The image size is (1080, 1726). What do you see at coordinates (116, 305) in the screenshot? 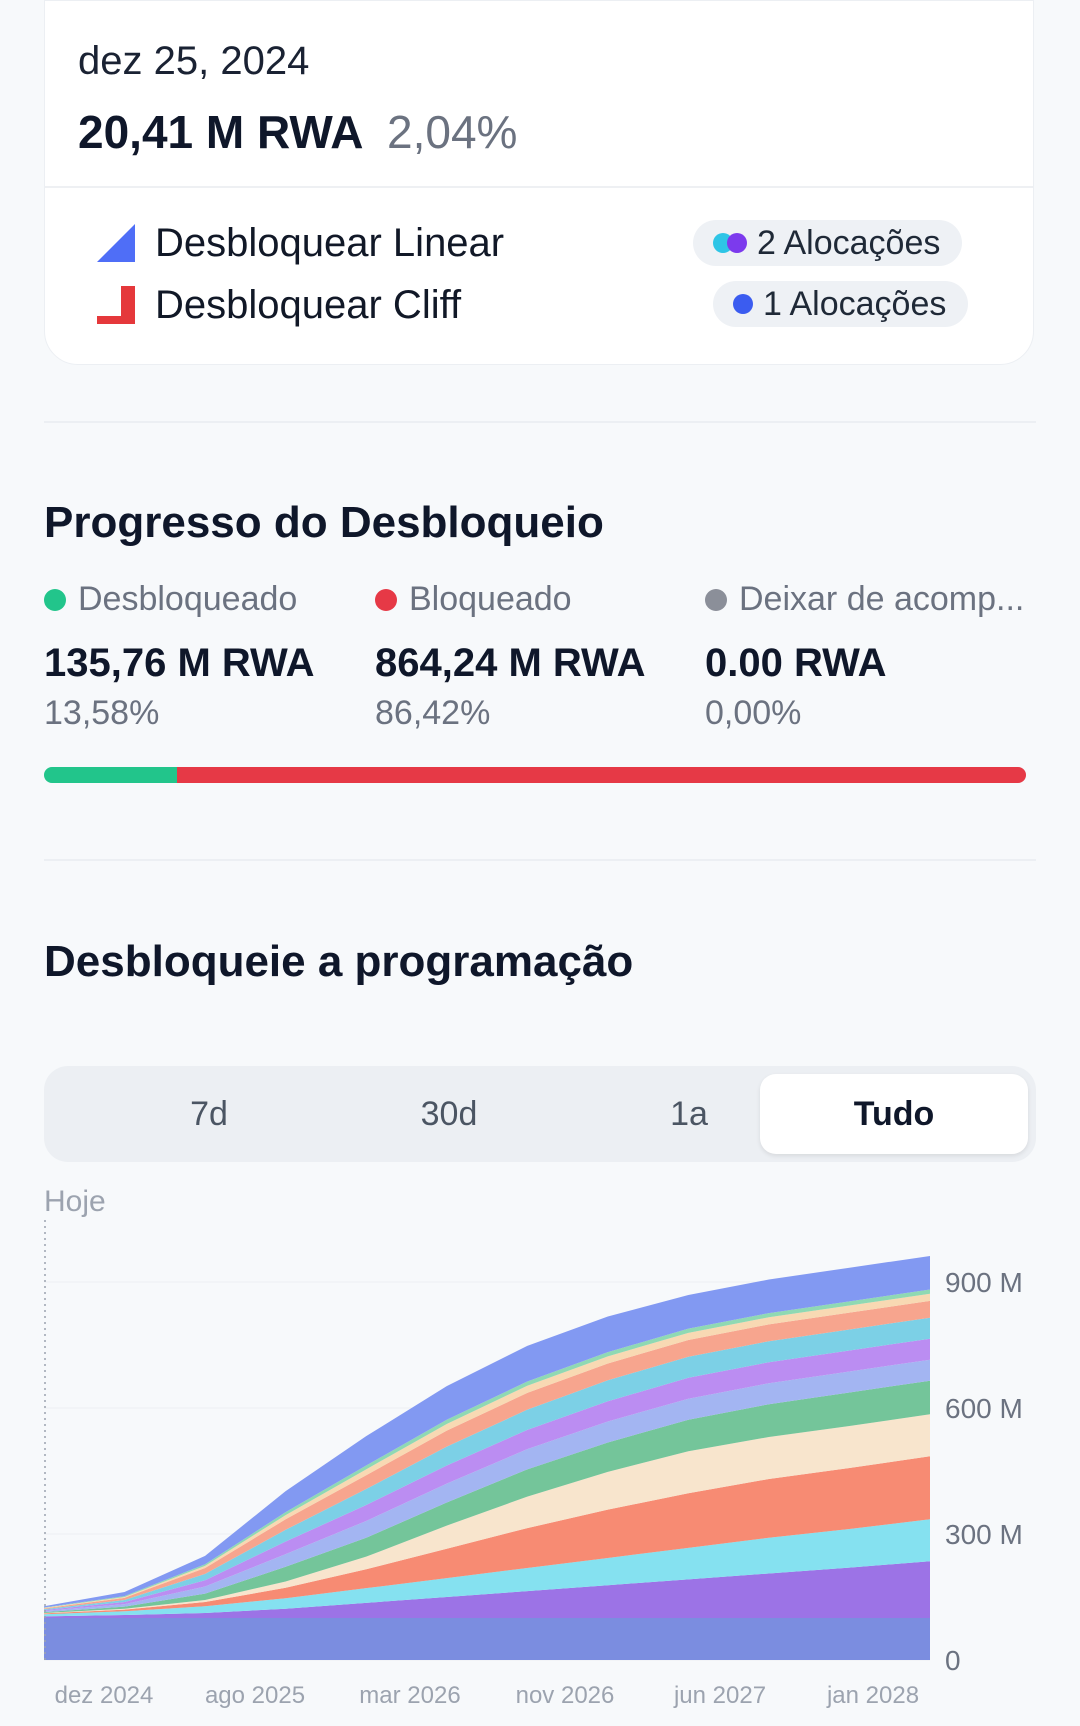
I see `cliff-unlock-icon` at bounding box center [116, 305].